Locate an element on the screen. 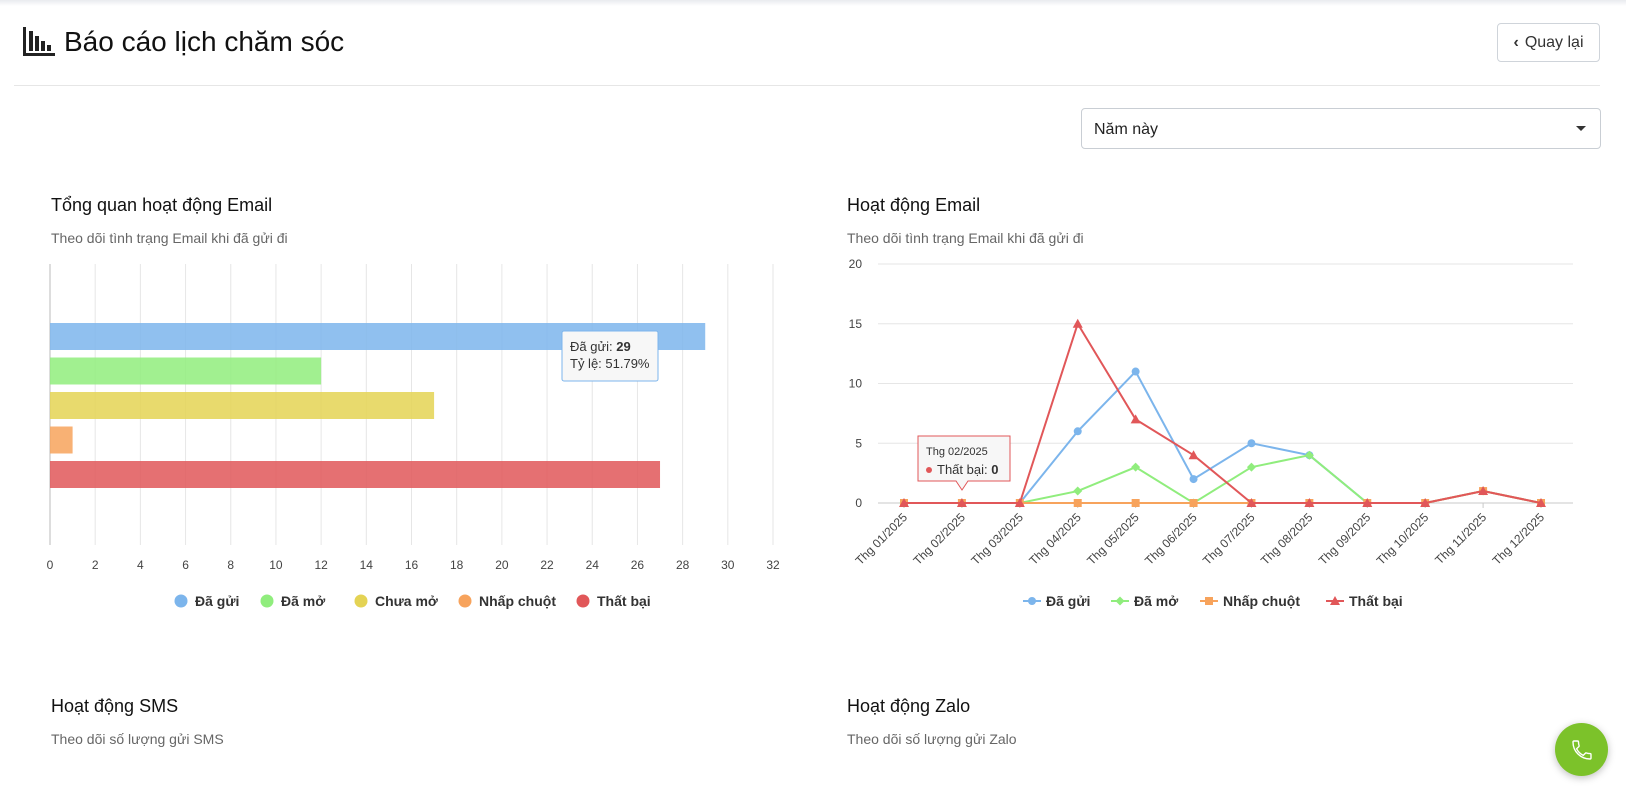 This screenshot has width=1626, height=793. x-tick-label: 20 is located at coordinates (502, 565).